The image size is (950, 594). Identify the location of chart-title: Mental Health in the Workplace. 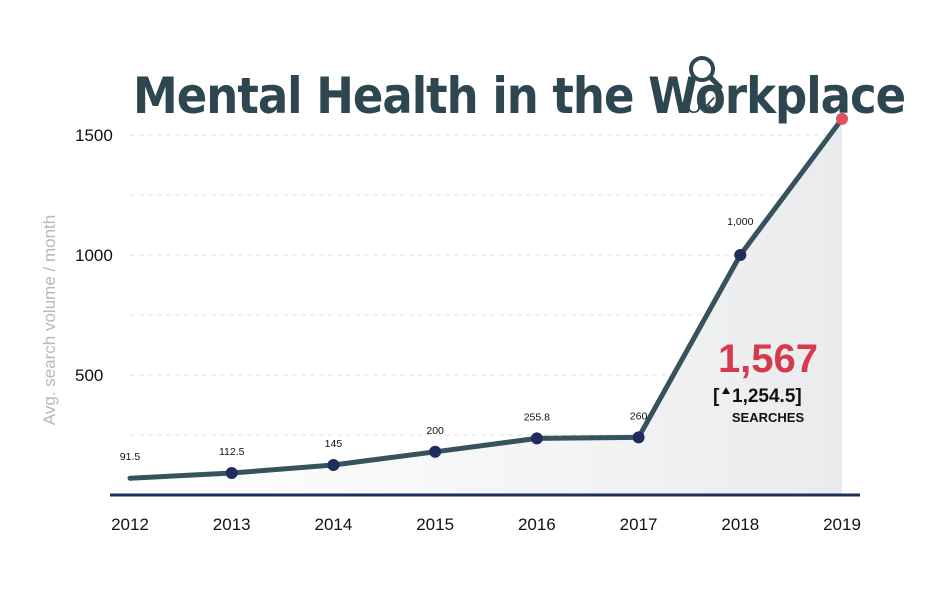
(519, 96).